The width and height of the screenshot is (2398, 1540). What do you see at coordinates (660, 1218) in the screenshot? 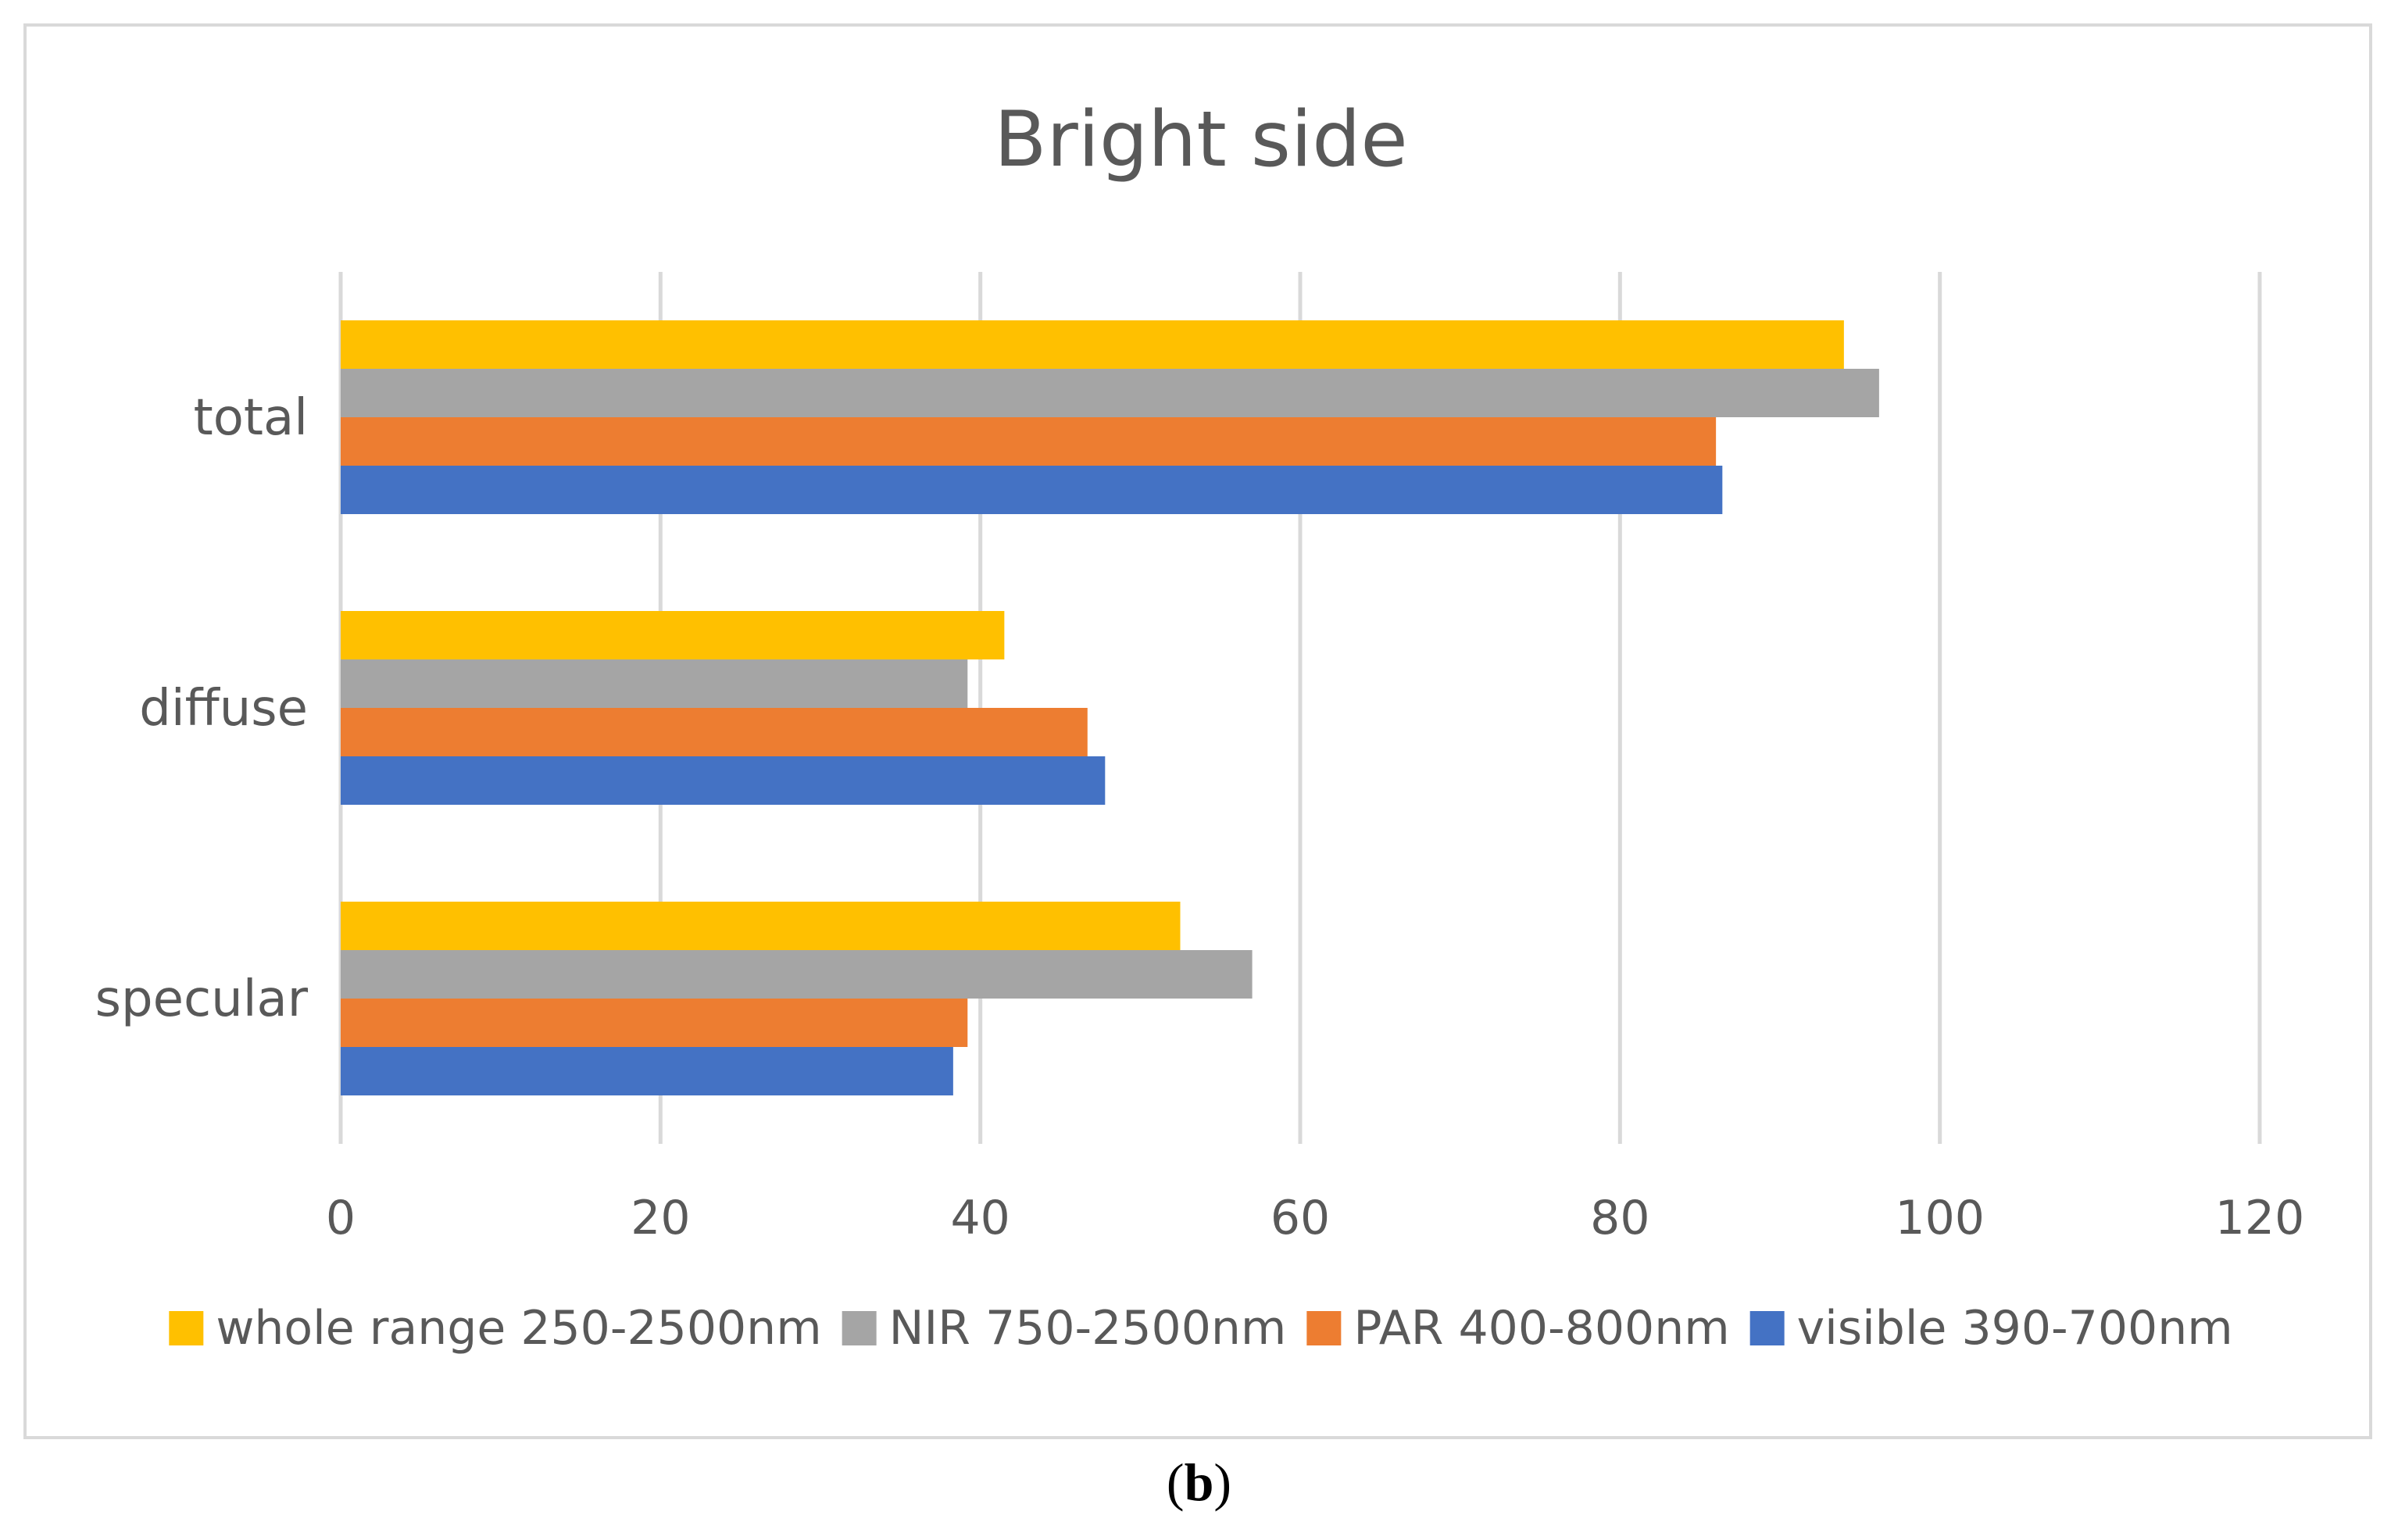
I see `x-tick-label-20: 20` at bounding box center [660, 1218].